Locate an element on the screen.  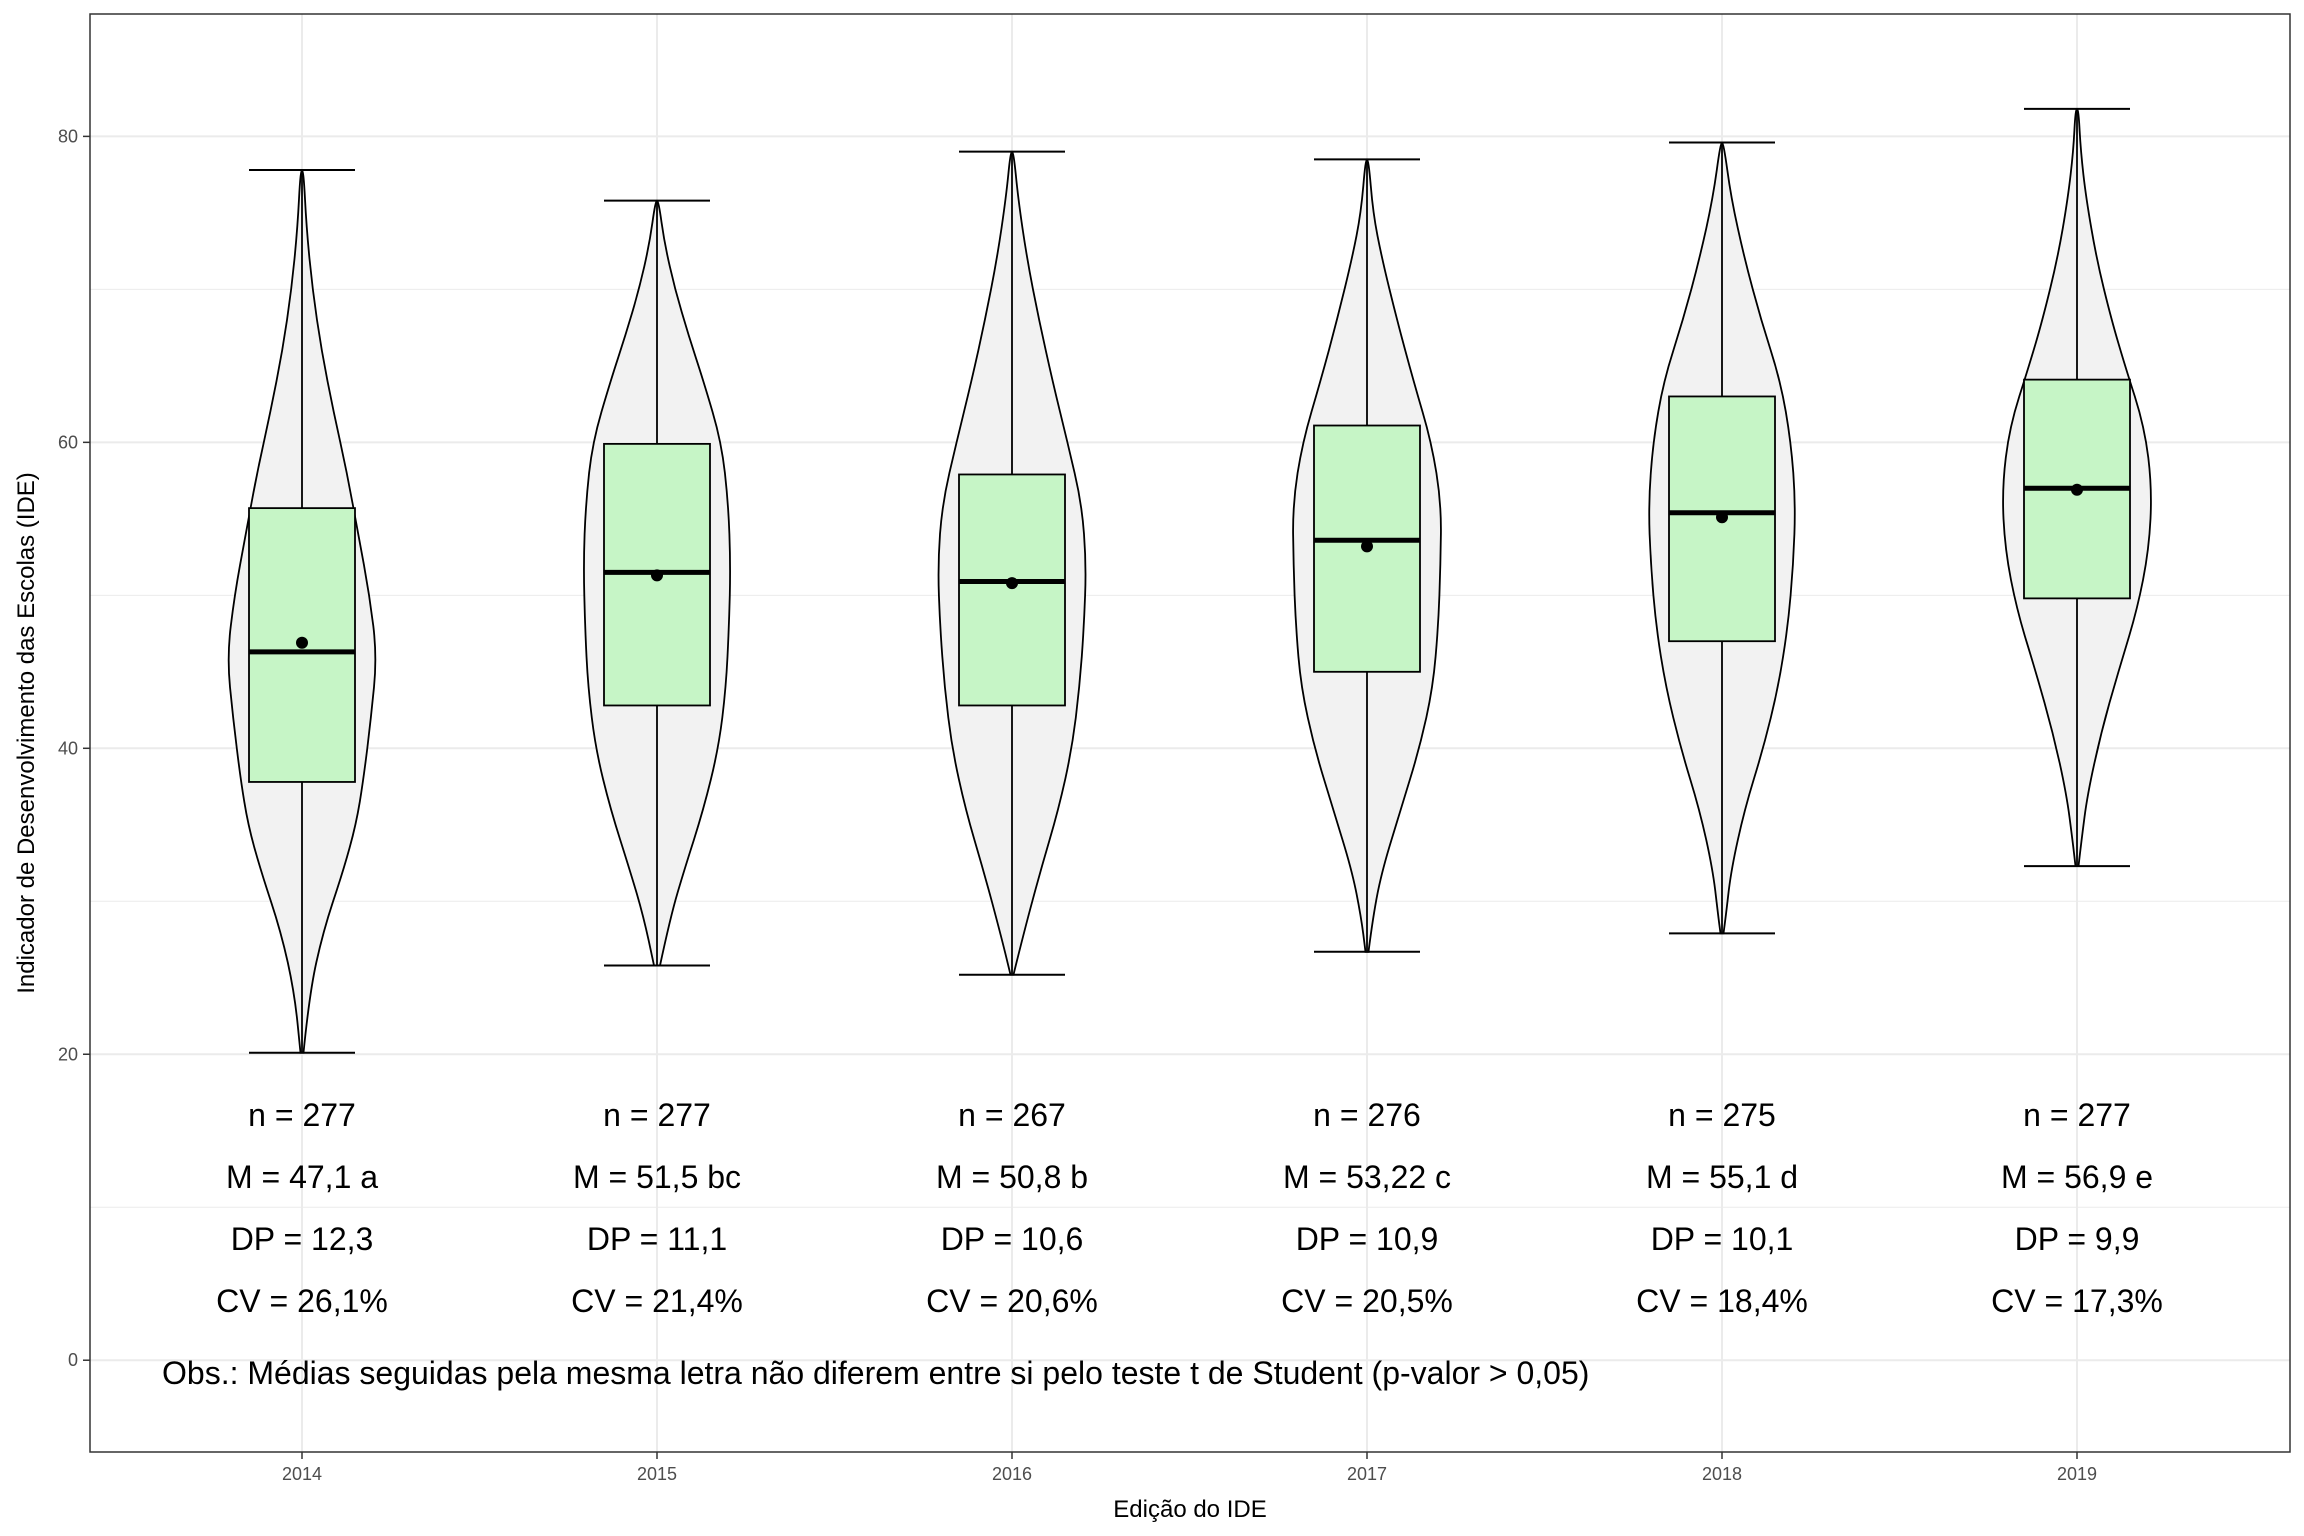
stat-label-2018: DP = 10,1 is located at coordinates (1722, 1239).